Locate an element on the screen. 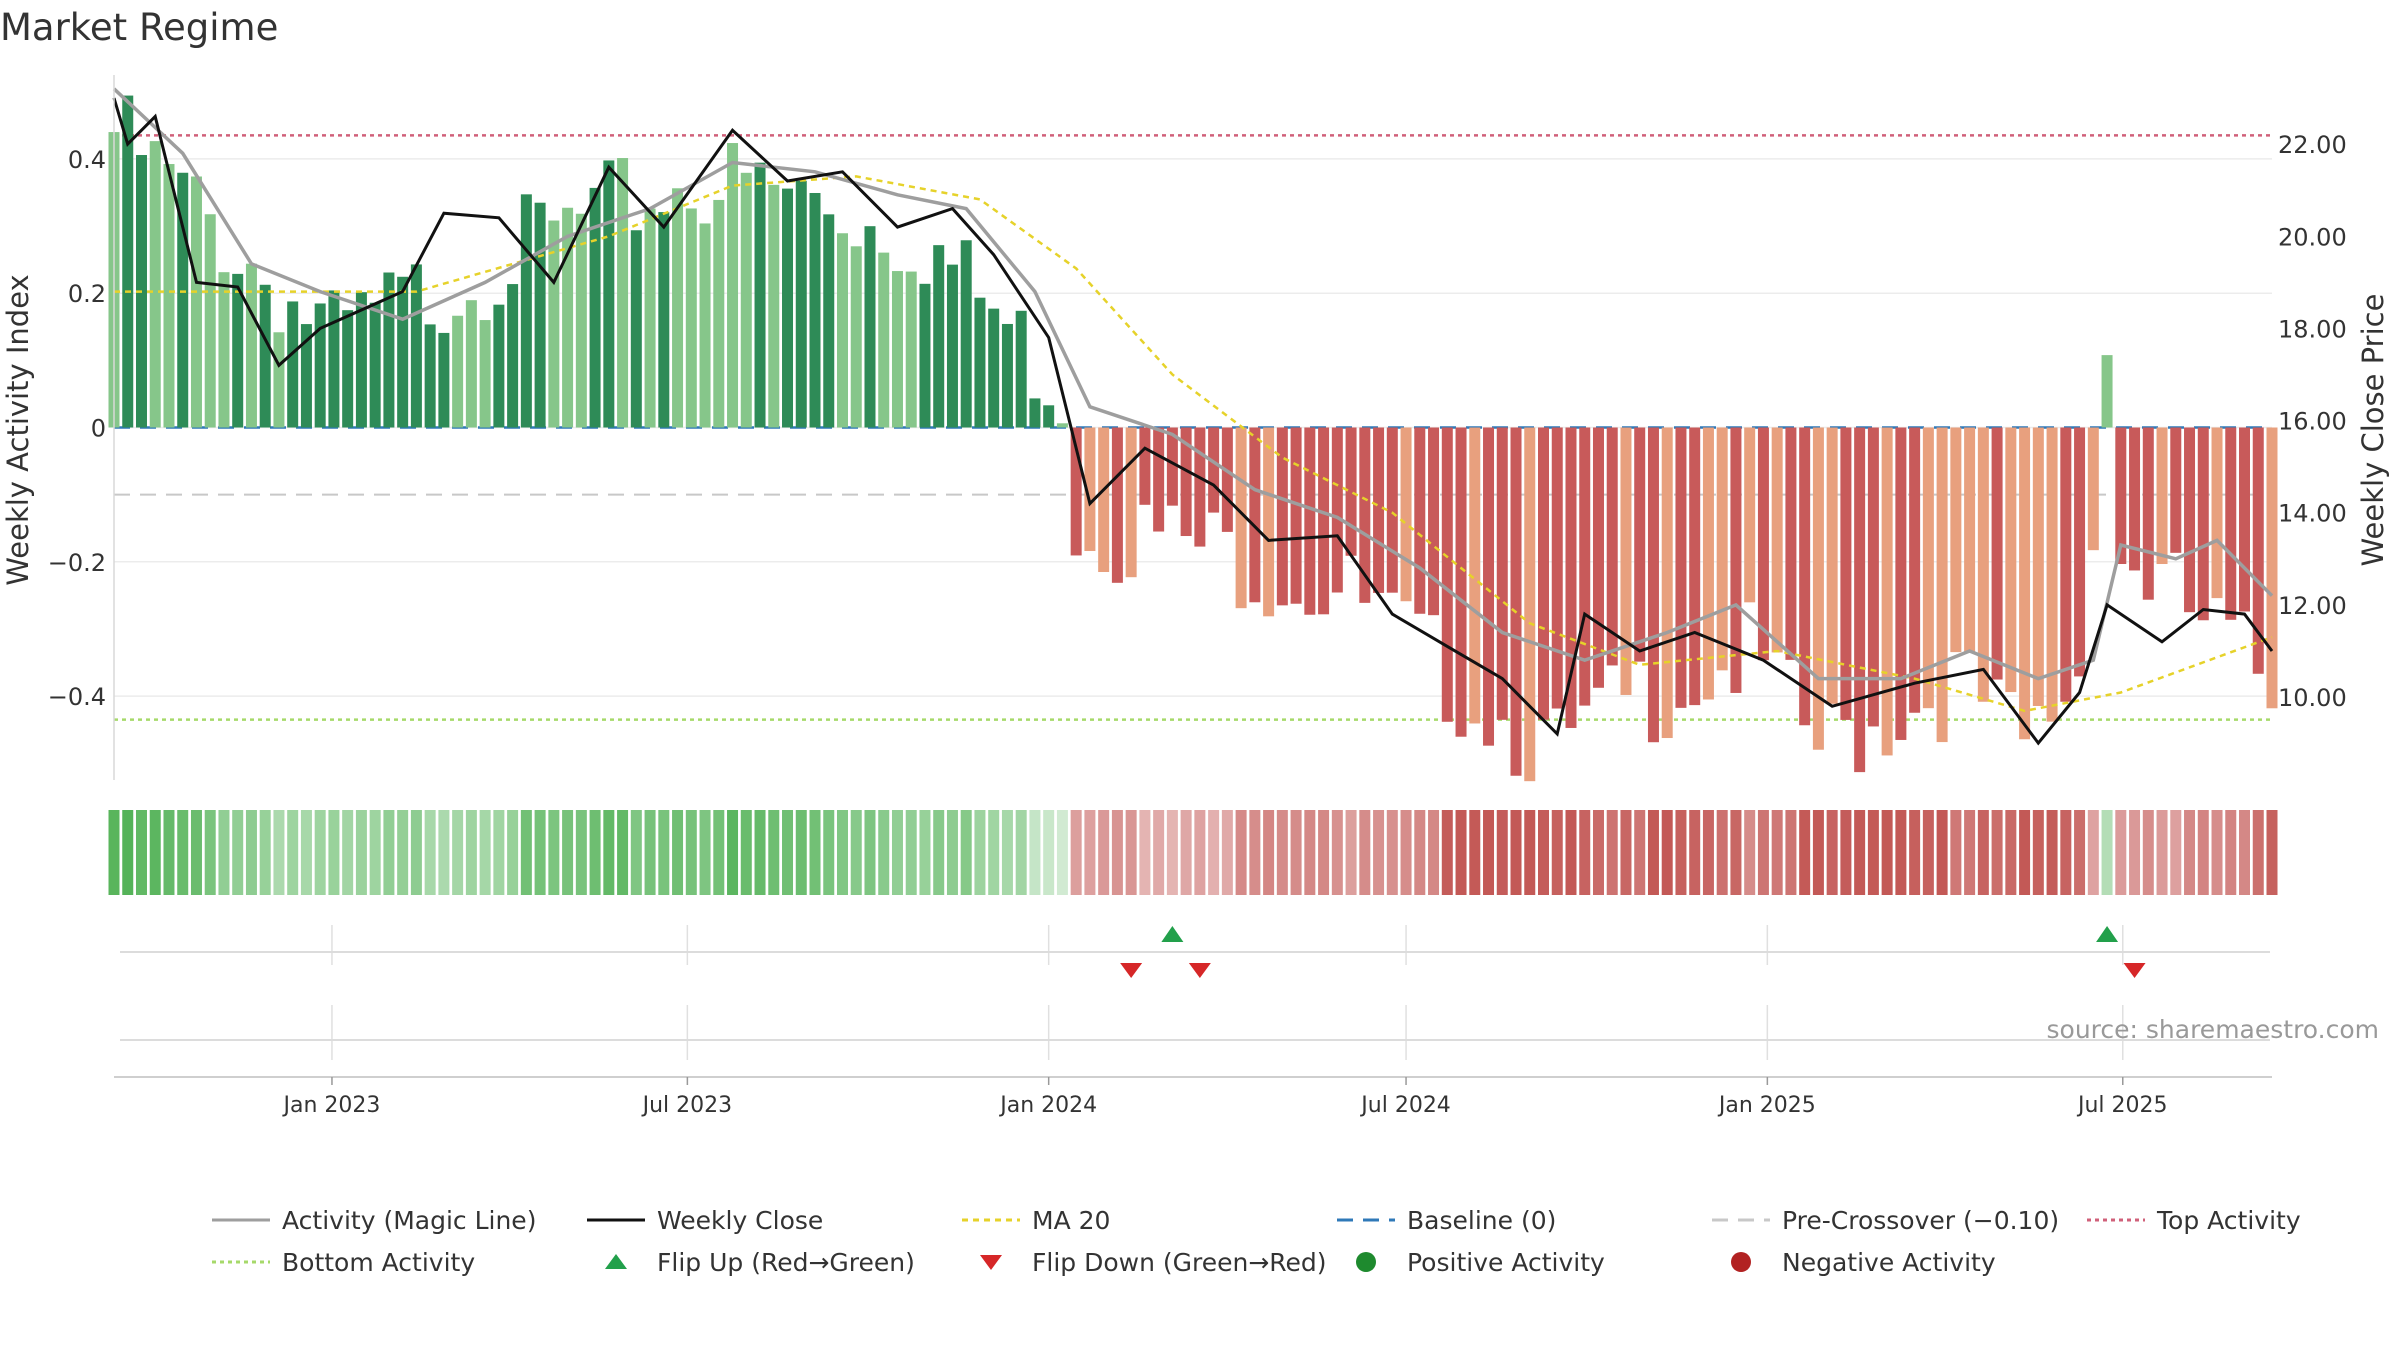  y2-tick-label: 22.00 is located at coordinates (2312, 145).